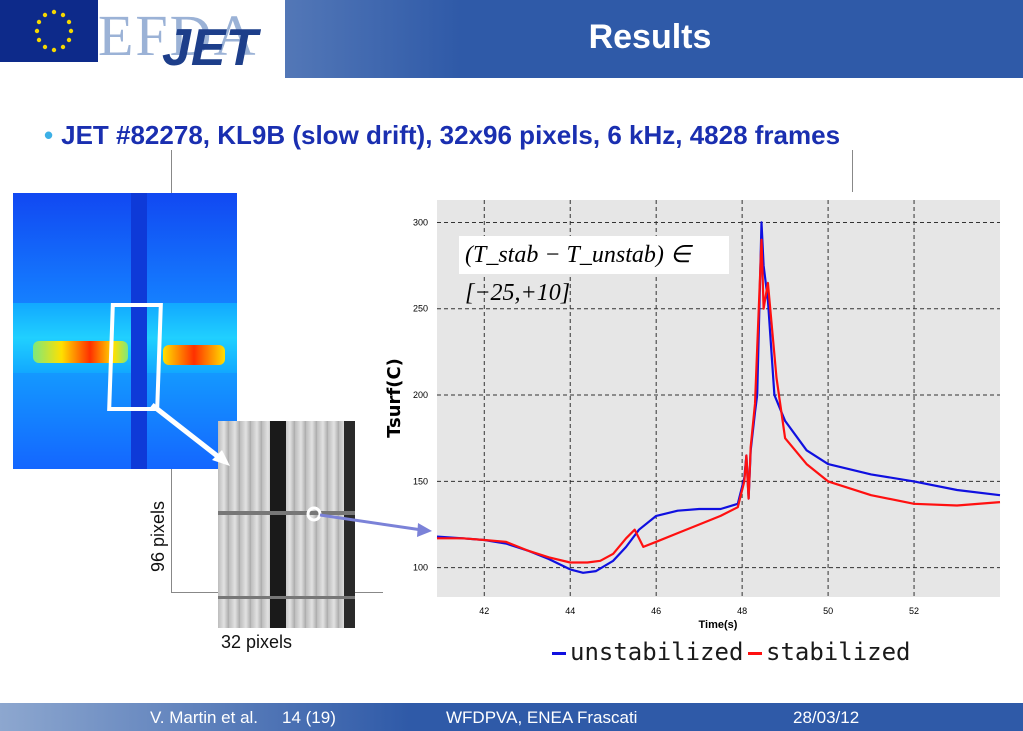 Image resolution: width=1023 pixels, height=731 pixels. What do you see at coordinates (742, 611) in the screenshot?
I see `x-tick-label: 48` at bounding box center [742, 611].